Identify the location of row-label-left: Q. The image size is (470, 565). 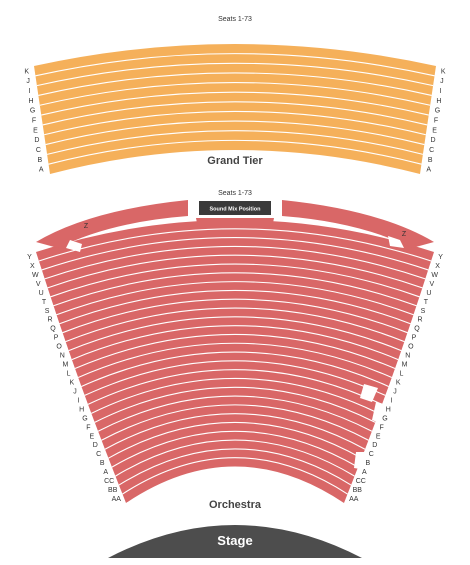
(53, 329).